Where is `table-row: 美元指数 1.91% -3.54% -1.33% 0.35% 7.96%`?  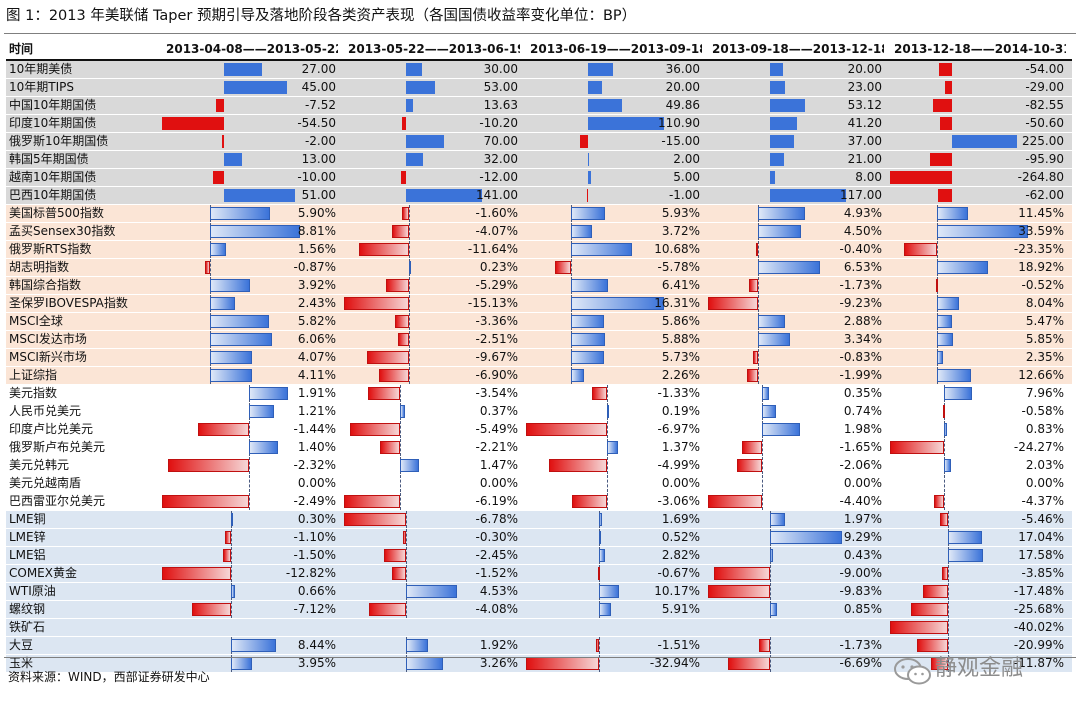 table-row: 美元指数 1.91% -3.54% -1.33% 0.35% 7.96% is located at coordinates (539, 394).